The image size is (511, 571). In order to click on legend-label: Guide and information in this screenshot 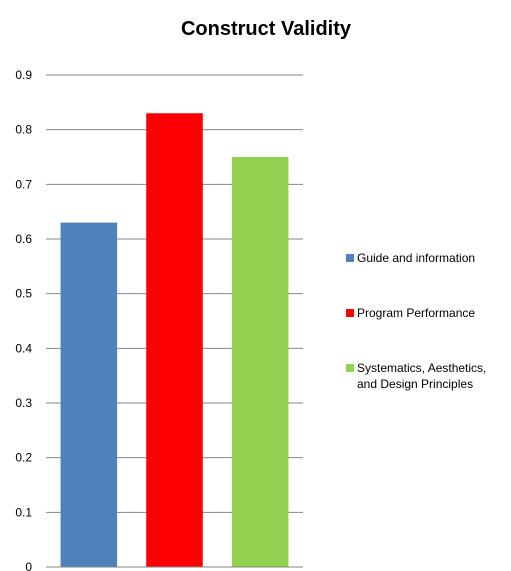, I will do `click(416, 258)`.